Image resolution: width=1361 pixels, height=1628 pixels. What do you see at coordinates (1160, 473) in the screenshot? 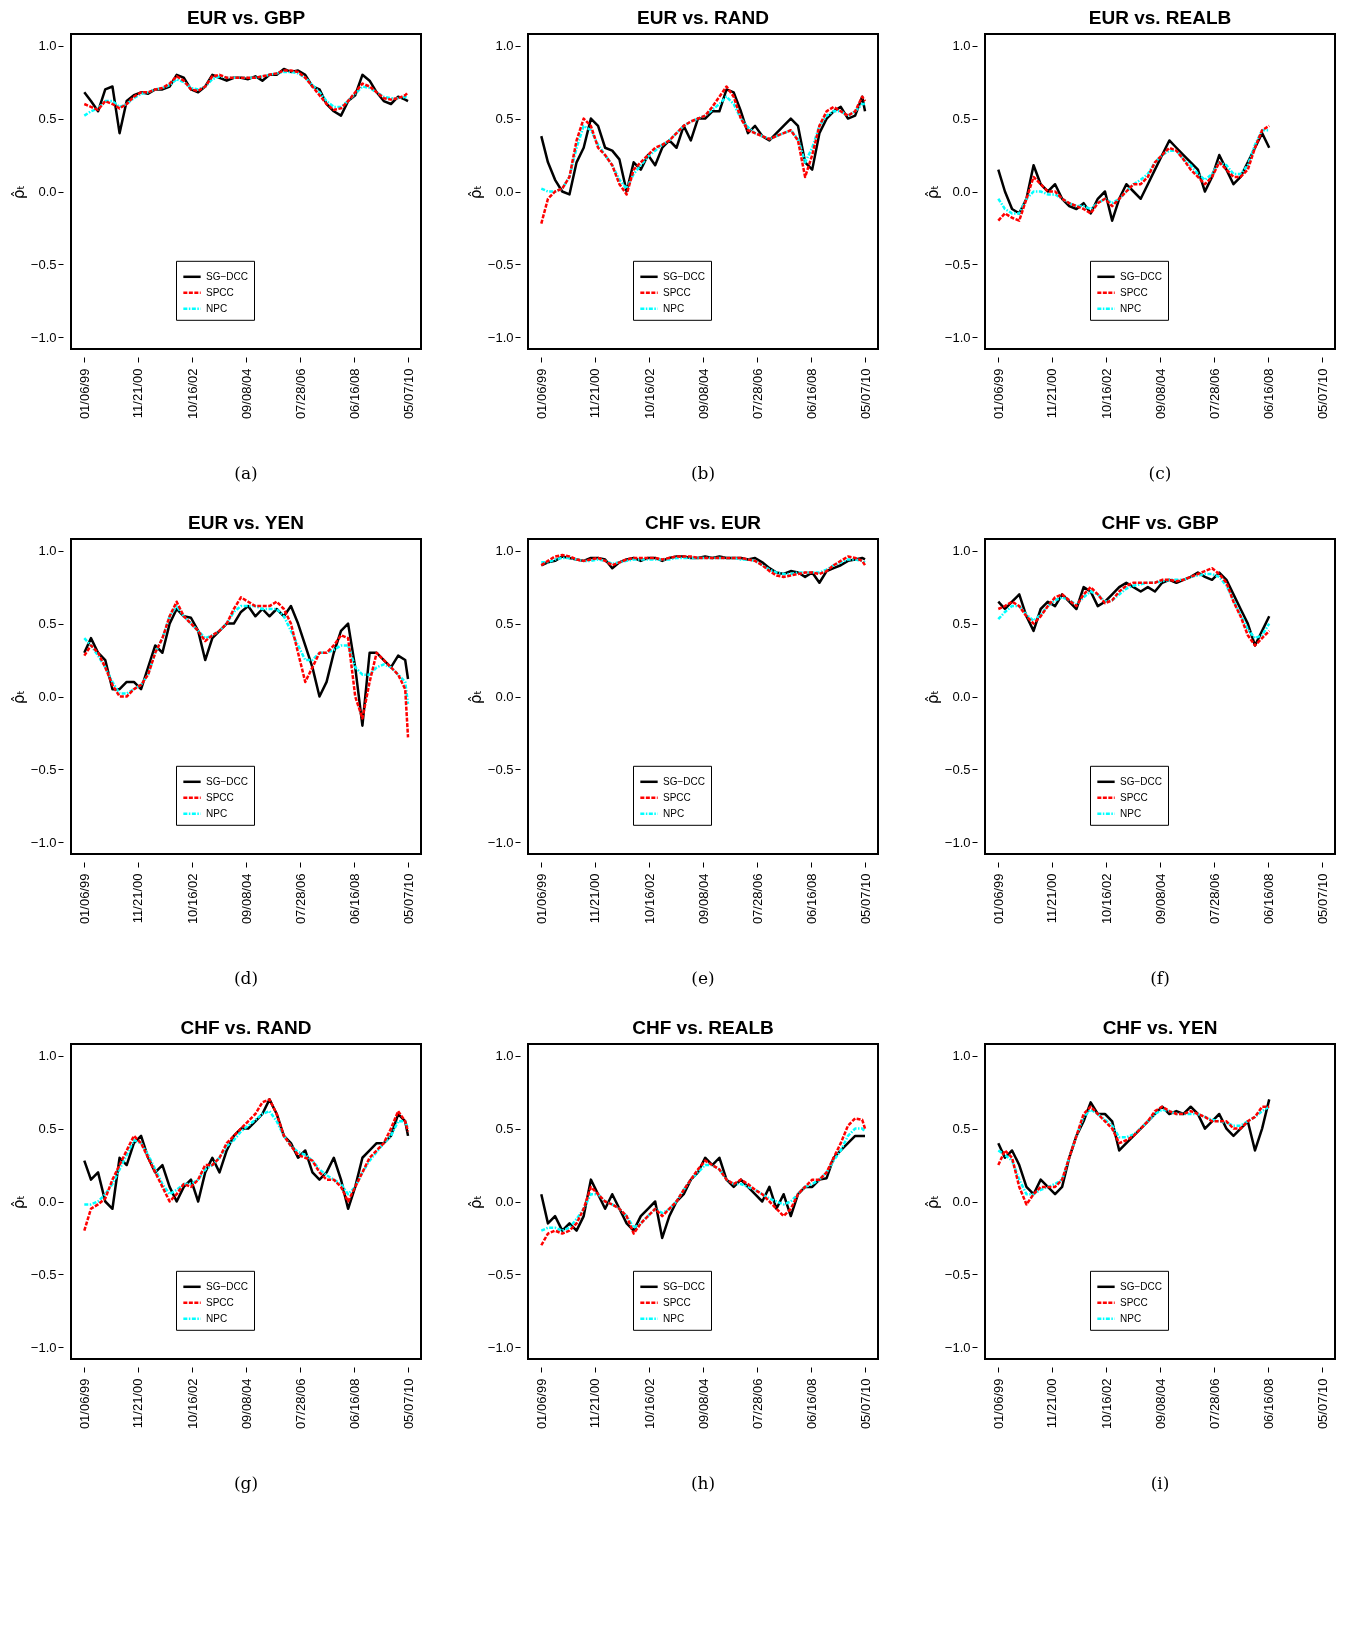
I see `text: (c)` at bounding box center [1160, 473].